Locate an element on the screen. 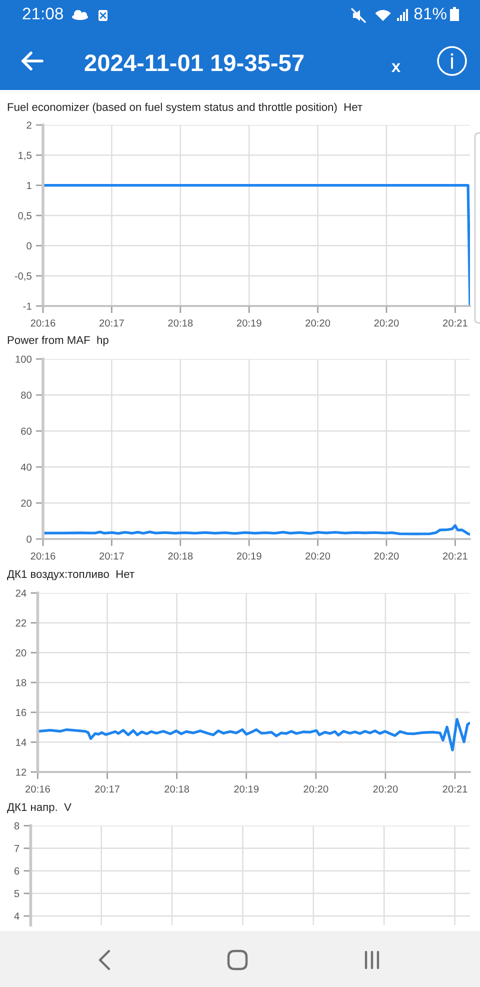  chart-title: Power from MAF hp is located at coordinates (58, 341).